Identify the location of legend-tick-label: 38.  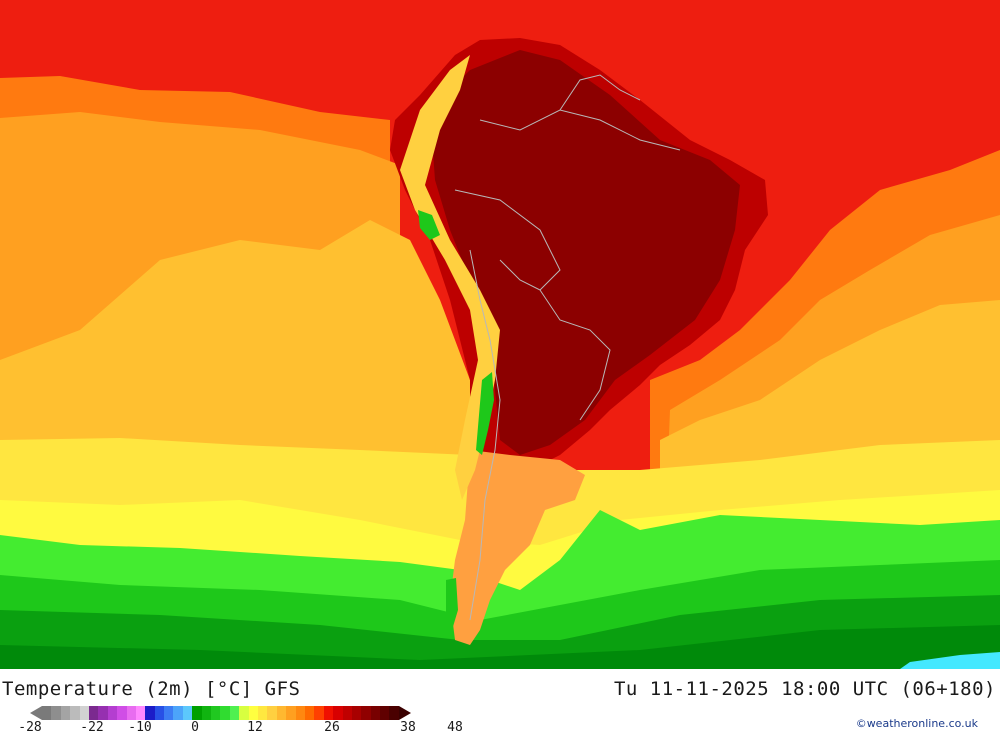
(408, 727).